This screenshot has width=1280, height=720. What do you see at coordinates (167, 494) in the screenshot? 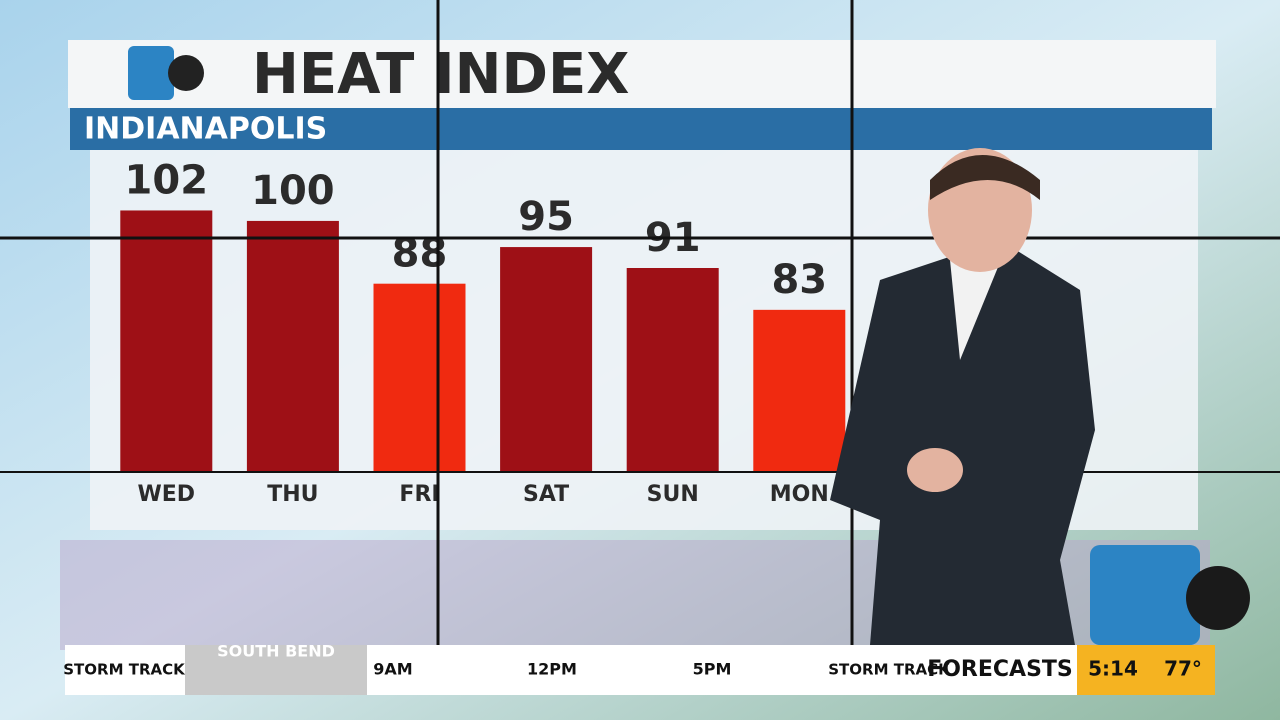
I see `x-tick-label: WED` at bounding box center [167, 494].